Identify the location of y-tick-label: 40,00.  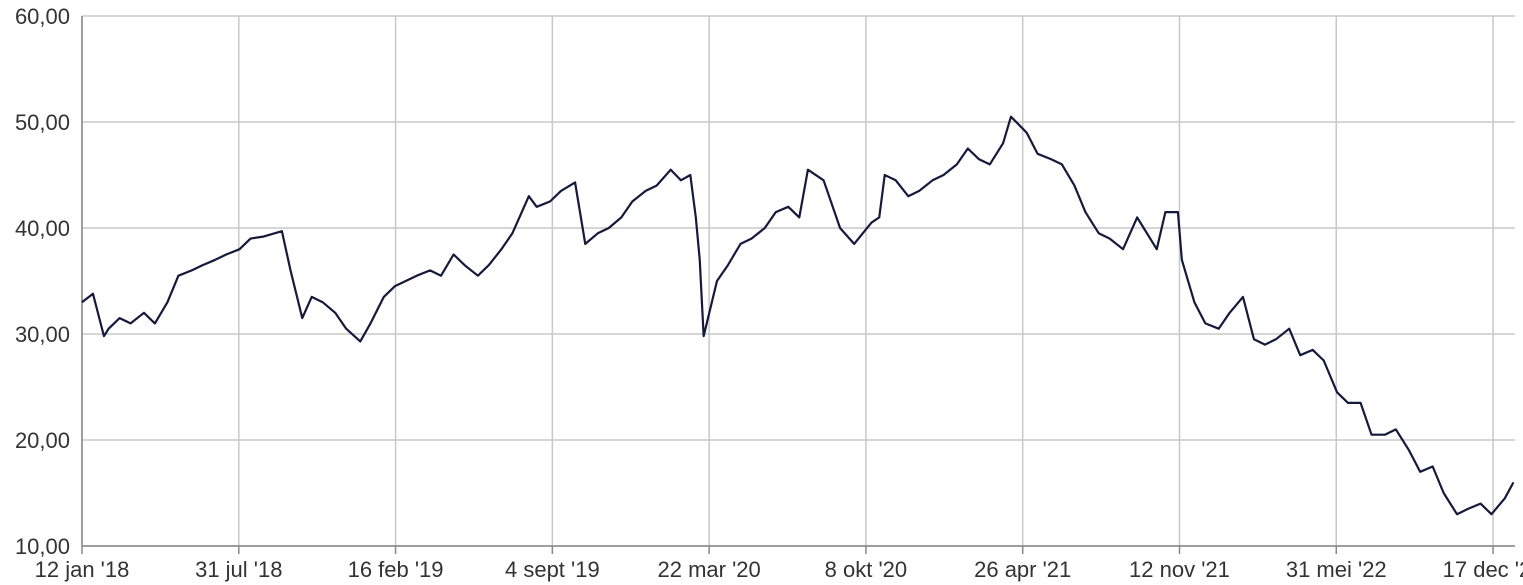
(42, 228).